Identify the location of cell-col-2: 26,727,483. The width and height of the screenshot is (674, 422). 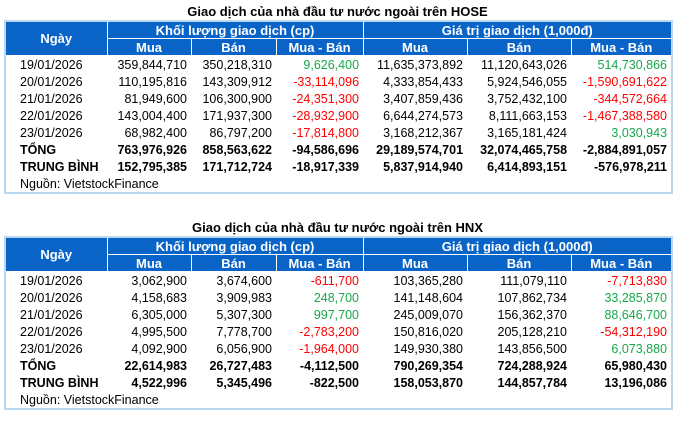
(240, 365).